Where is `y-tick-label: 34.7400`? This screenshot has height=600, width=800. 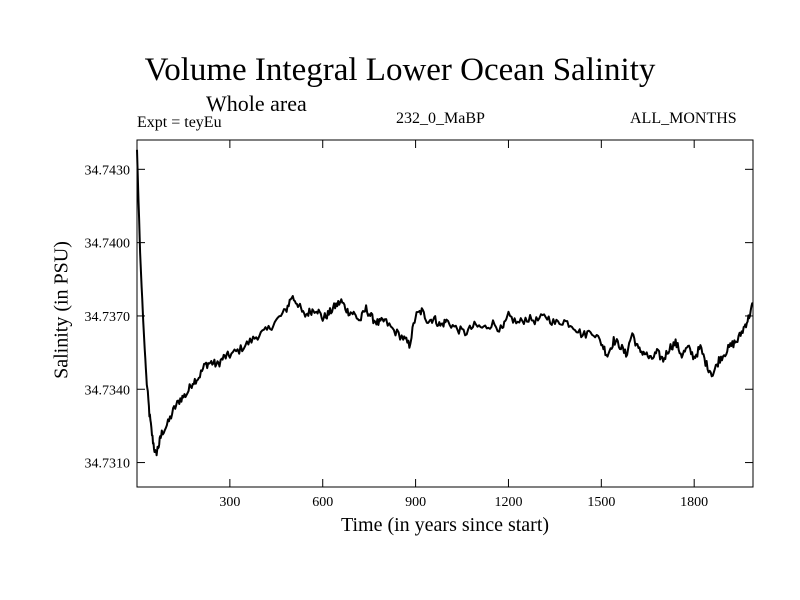
y-tick-label: 34.7400 is located at coordinates (108, 244).